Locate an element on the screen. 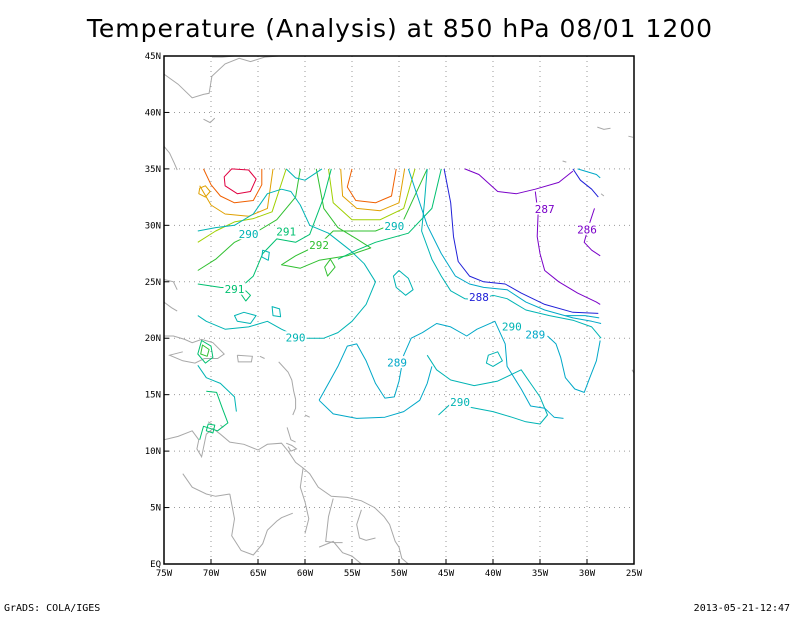 The width and height of the screenshot is (800, 618). y-tick-label: 20N is located at coordinates (153, 339).